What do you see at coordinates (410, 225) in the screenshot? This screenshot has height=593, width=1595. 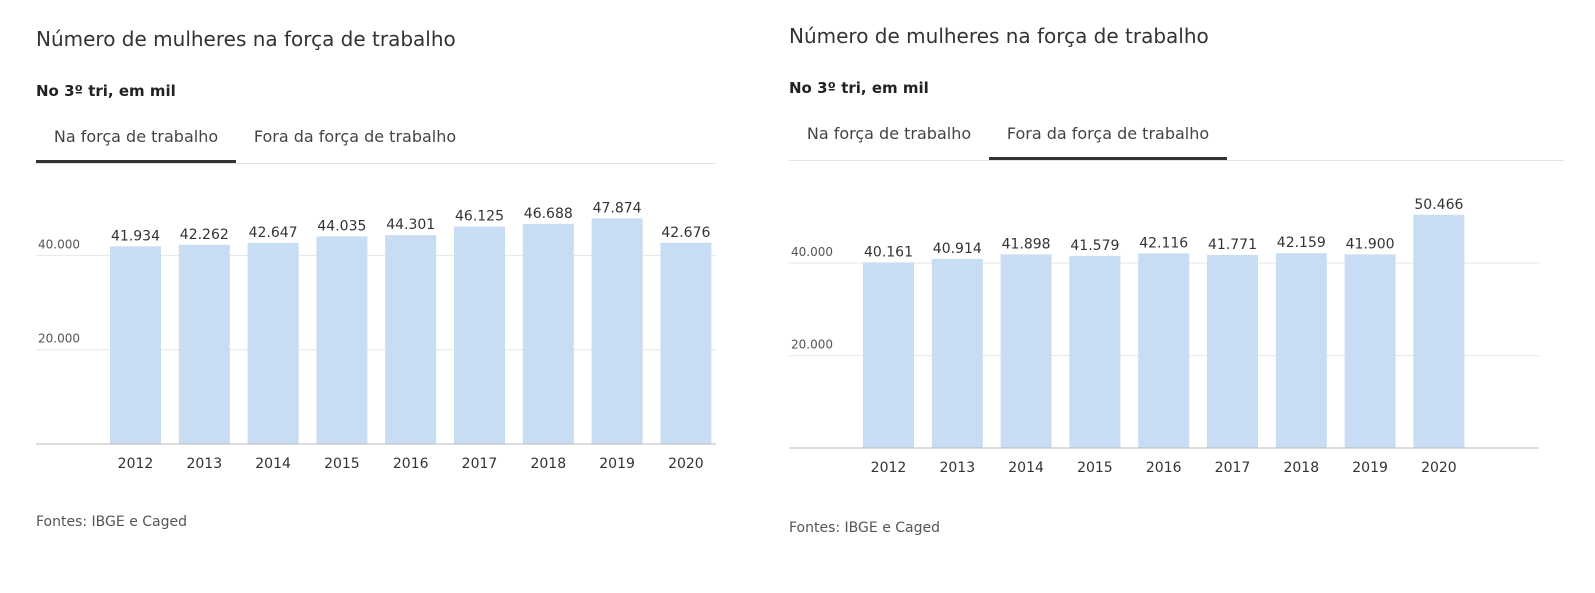 I see `data-label: 44.301` at bounding box center [410, 225].